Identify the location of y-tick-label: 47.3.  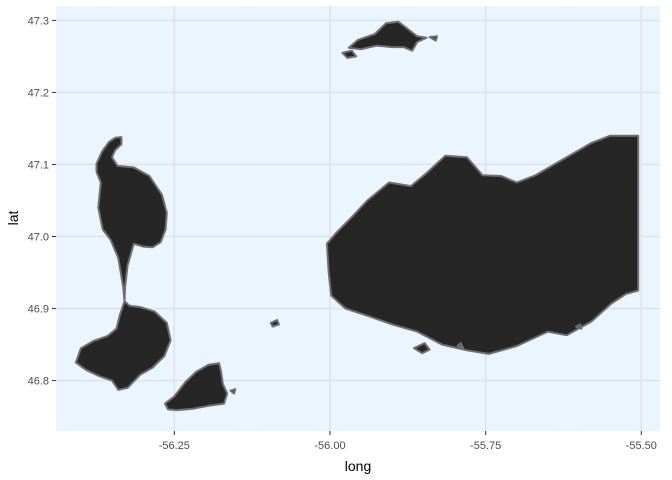
(38, 21).